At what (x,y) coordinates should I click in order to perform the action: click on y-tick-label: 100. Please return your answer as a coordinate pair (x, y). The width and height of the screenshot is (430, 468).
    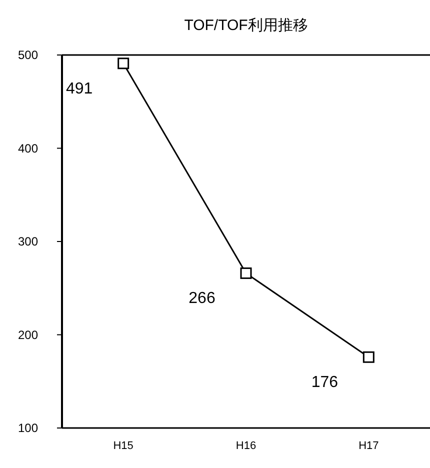
    Looking at the image, I should click on (28, 428).